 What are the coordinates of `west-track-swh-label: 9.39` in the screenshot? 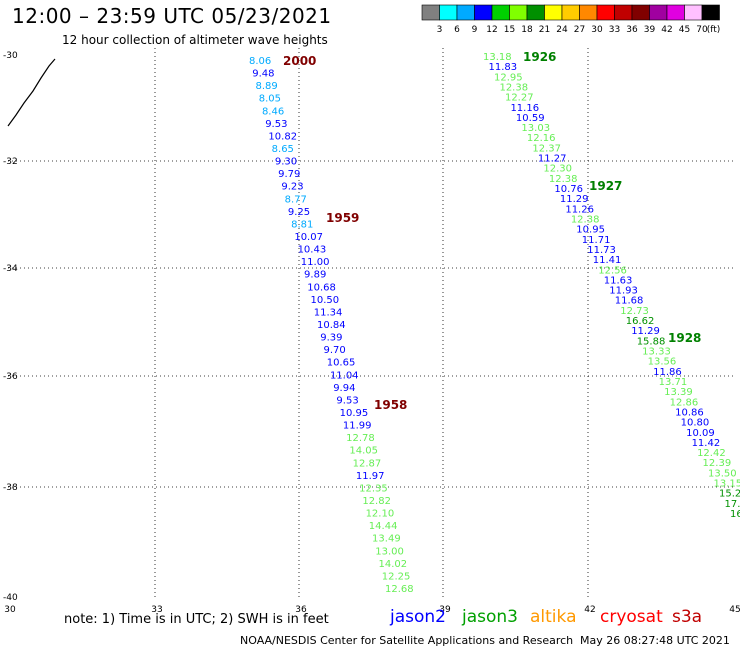 It's located at (331, 338).